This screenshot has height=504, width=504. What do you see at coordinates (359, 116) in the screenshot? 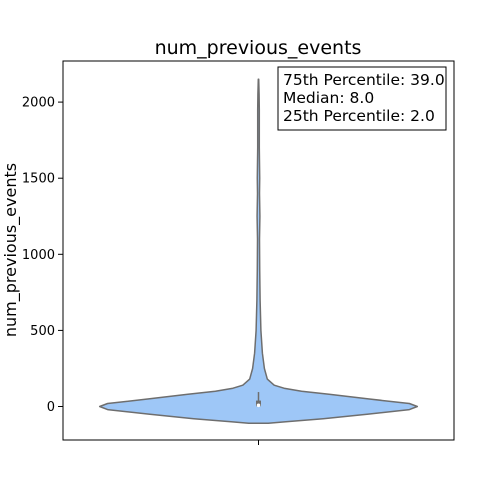
I see `annotation-line-q1: 25th Percentile: 2.0` at bounding box center [359, 116].